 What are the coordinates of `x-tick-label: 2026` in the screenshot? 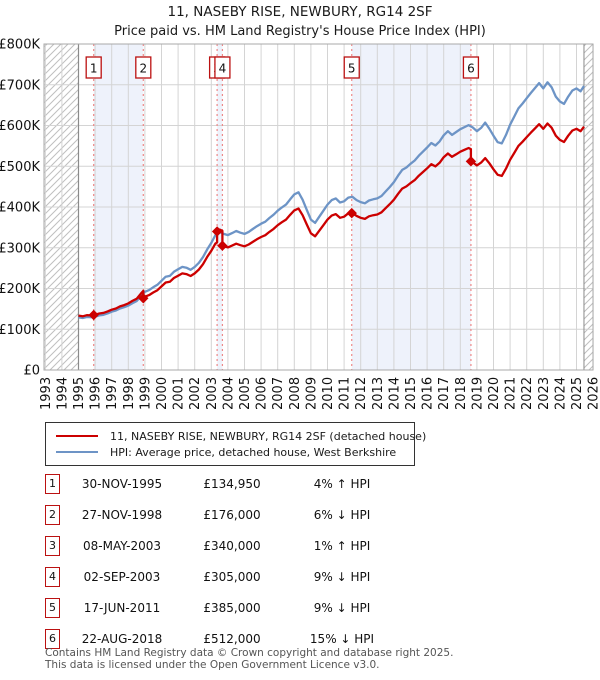 It's located at (593, 393).